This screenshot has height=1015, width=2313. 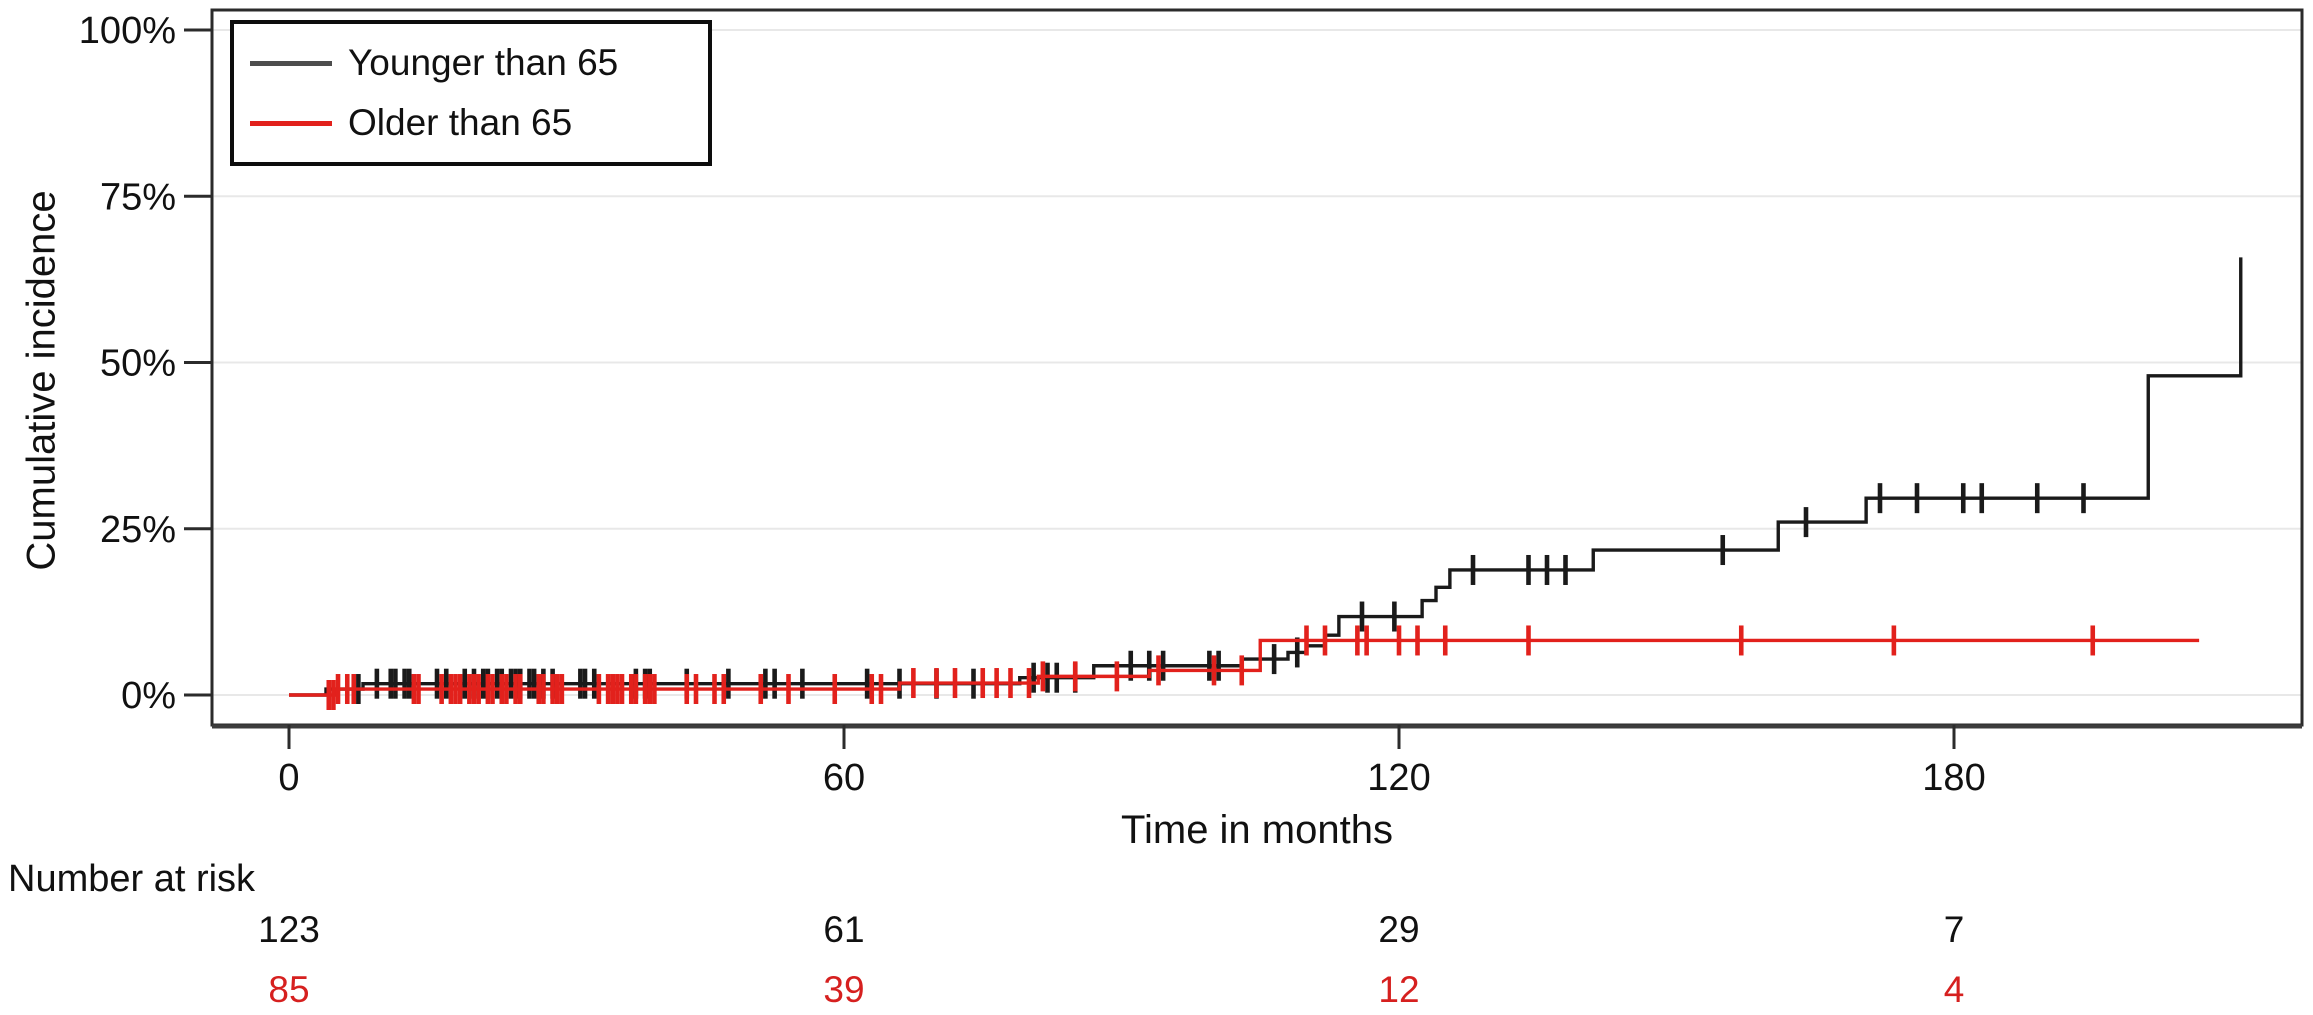 I want to click on x-axis-title: Time in months, so click(x=1257, y=830).